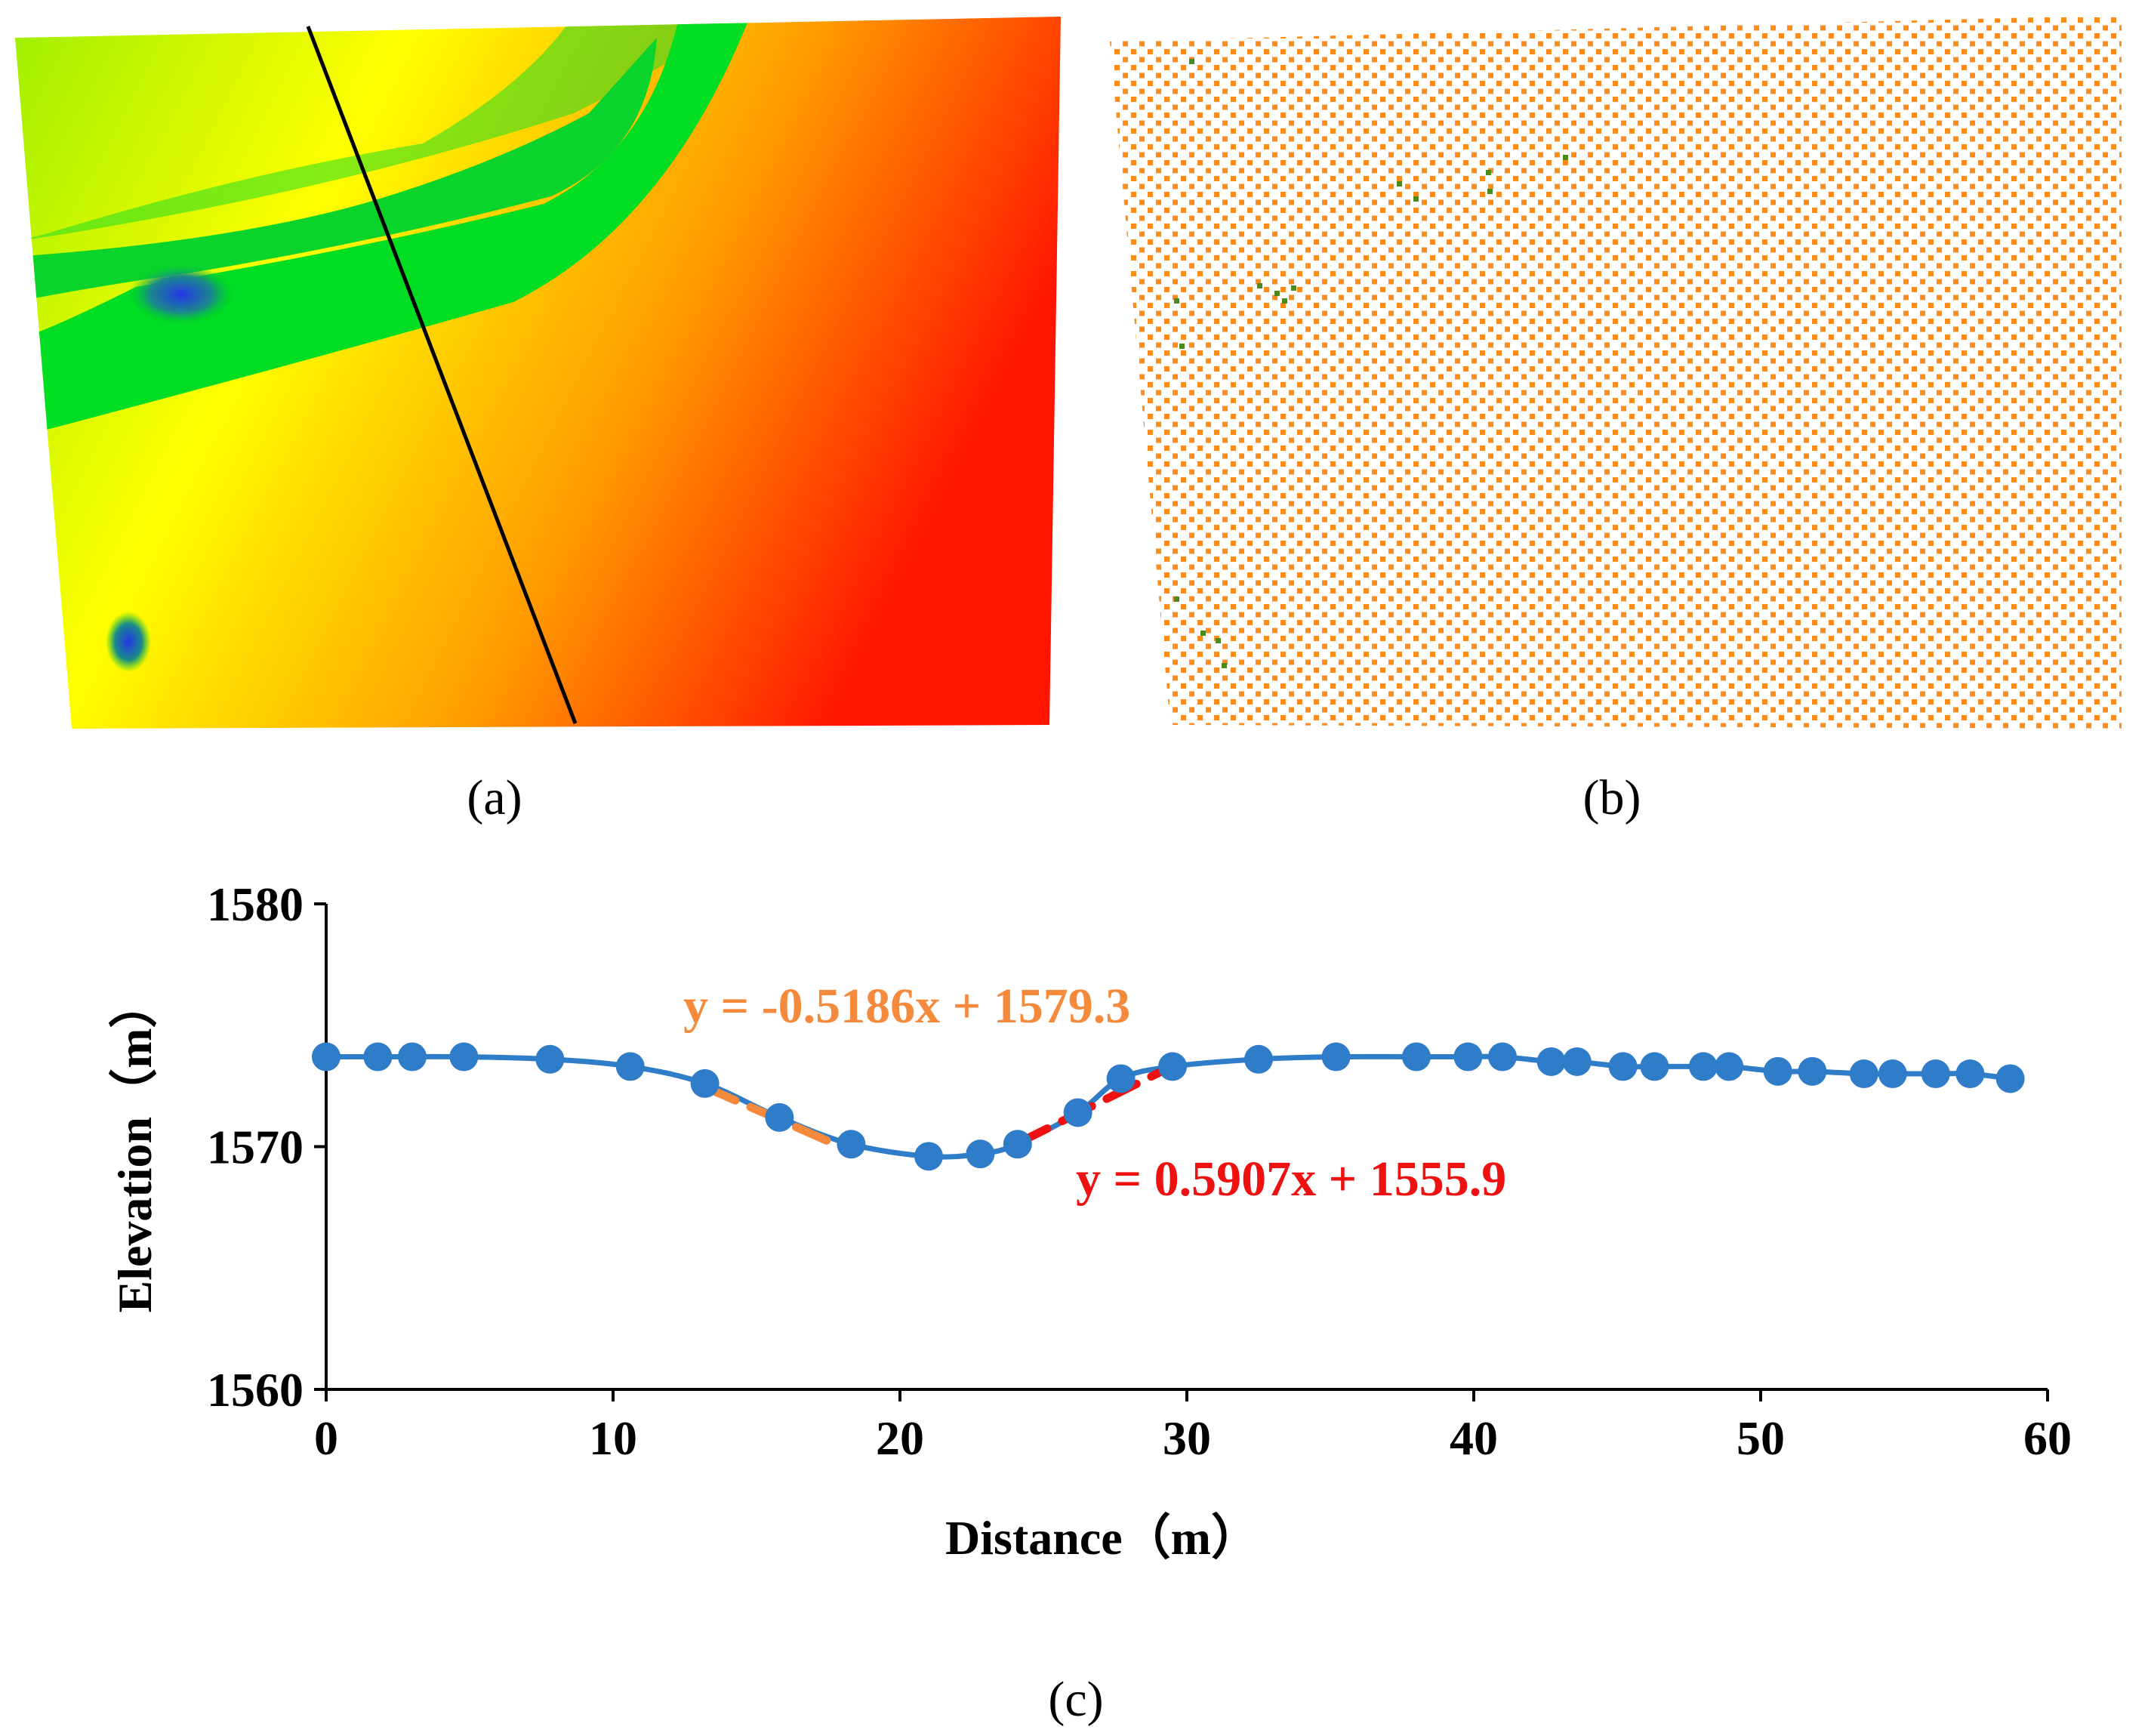 The width and height of the screenshot is (2151, 1736). I want to click on x-tick-label: 60, so click(2047, 1438).